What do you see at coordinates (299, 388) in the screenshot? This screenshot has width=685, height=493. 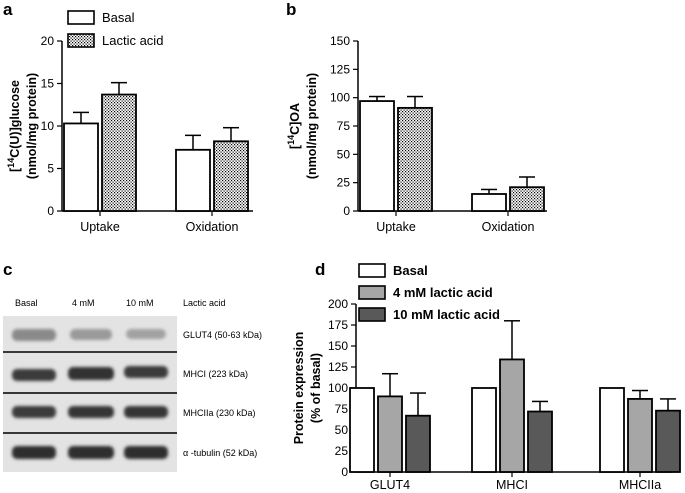 I see `y-axis-title-line1: Protein expression` at bounding box center [299, 388].